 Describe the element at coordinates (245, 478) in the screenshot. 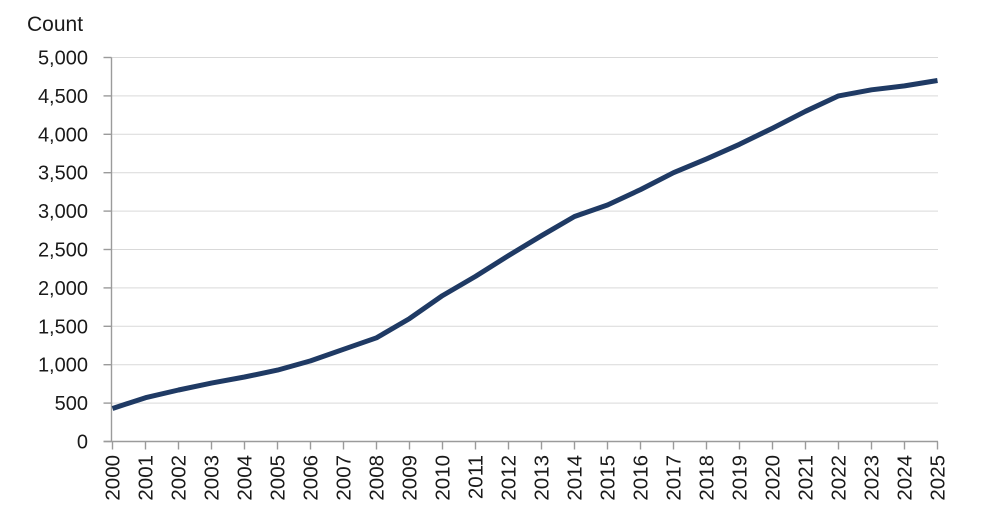

I see `x-axis-tick-label: 2004` at that location.